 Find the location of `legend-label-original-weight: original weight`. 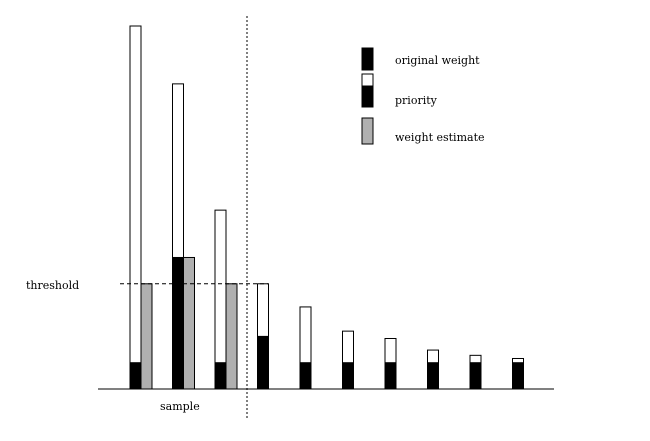

legend-label-original-weight: original weight is located at coordinates (437, 60).